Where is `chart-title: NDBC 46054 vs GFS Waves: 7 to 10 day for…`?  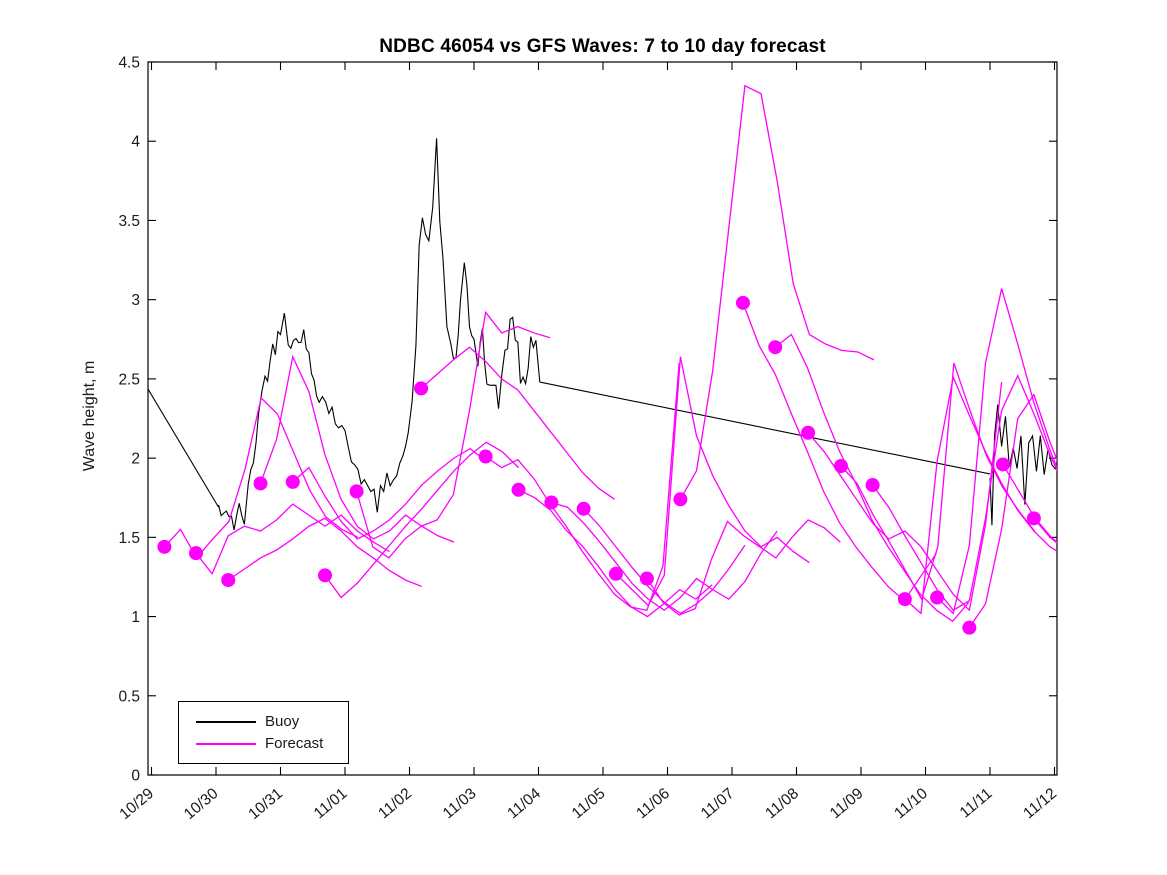
chart-title: NDBC 46054 vs GFS Waves: 7 to 10 day for… is located at coordinates (602, 46).